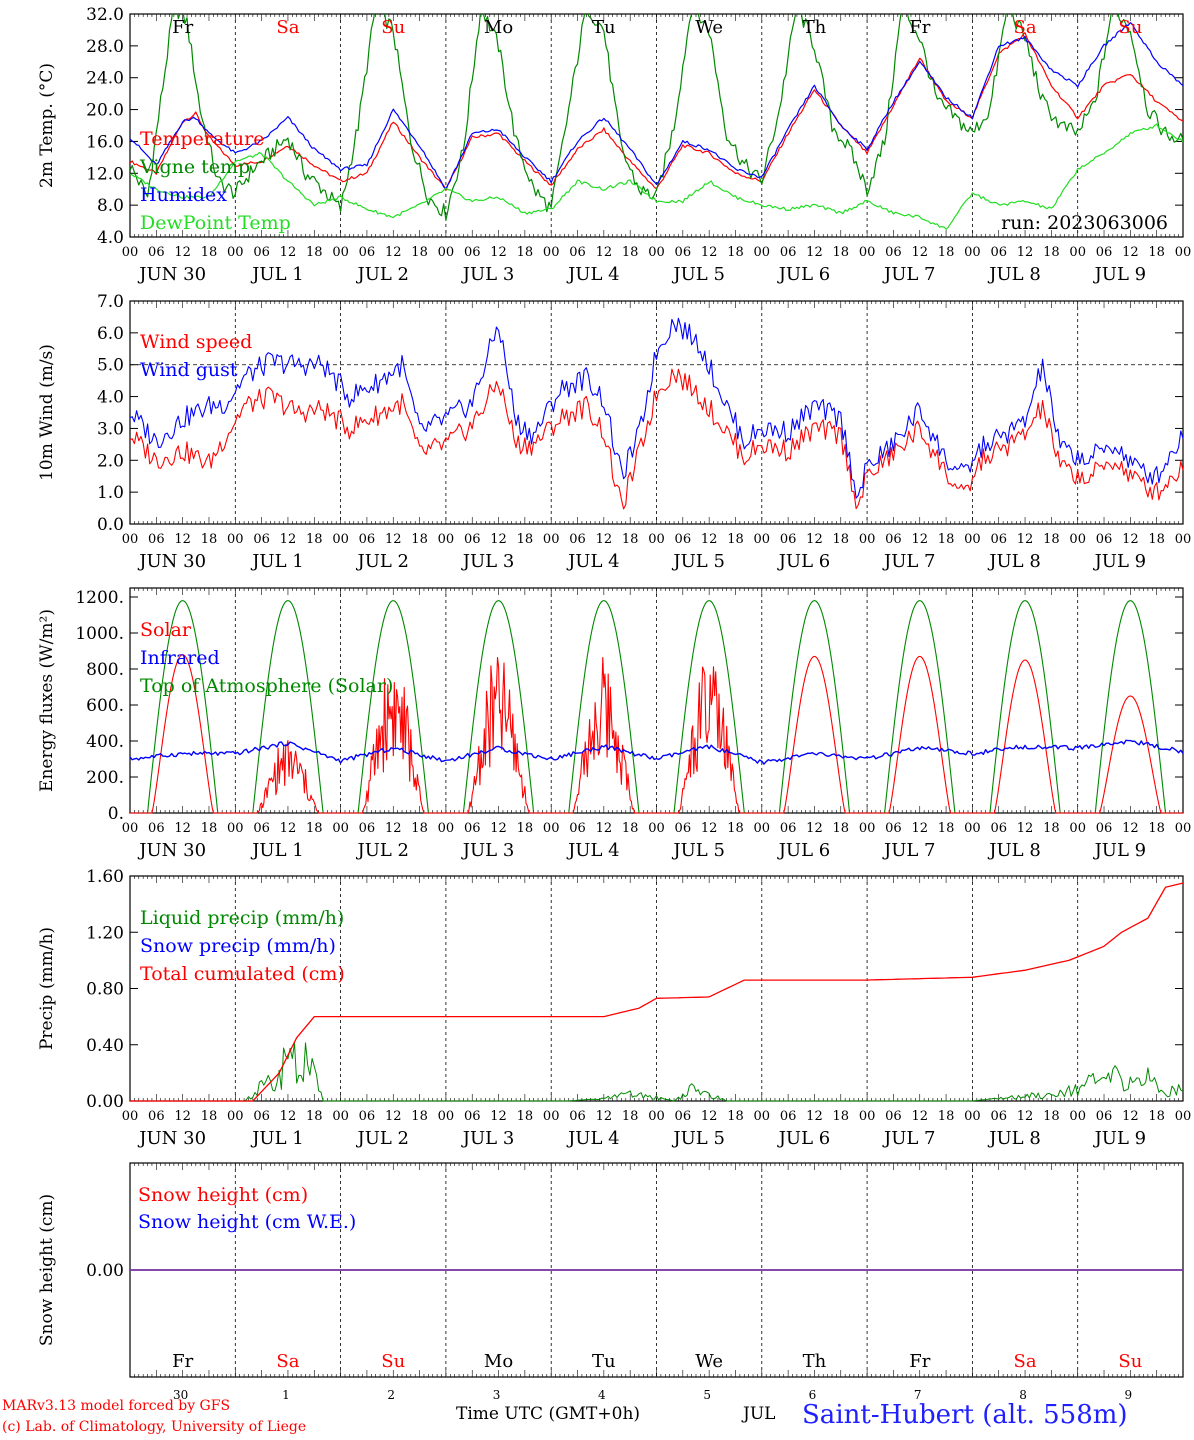 This screenshot has width=1194, height=1440. Describe the element at coordinates (180, 1395) in the screenshot. I see `snow-day-number: 30` at that location.